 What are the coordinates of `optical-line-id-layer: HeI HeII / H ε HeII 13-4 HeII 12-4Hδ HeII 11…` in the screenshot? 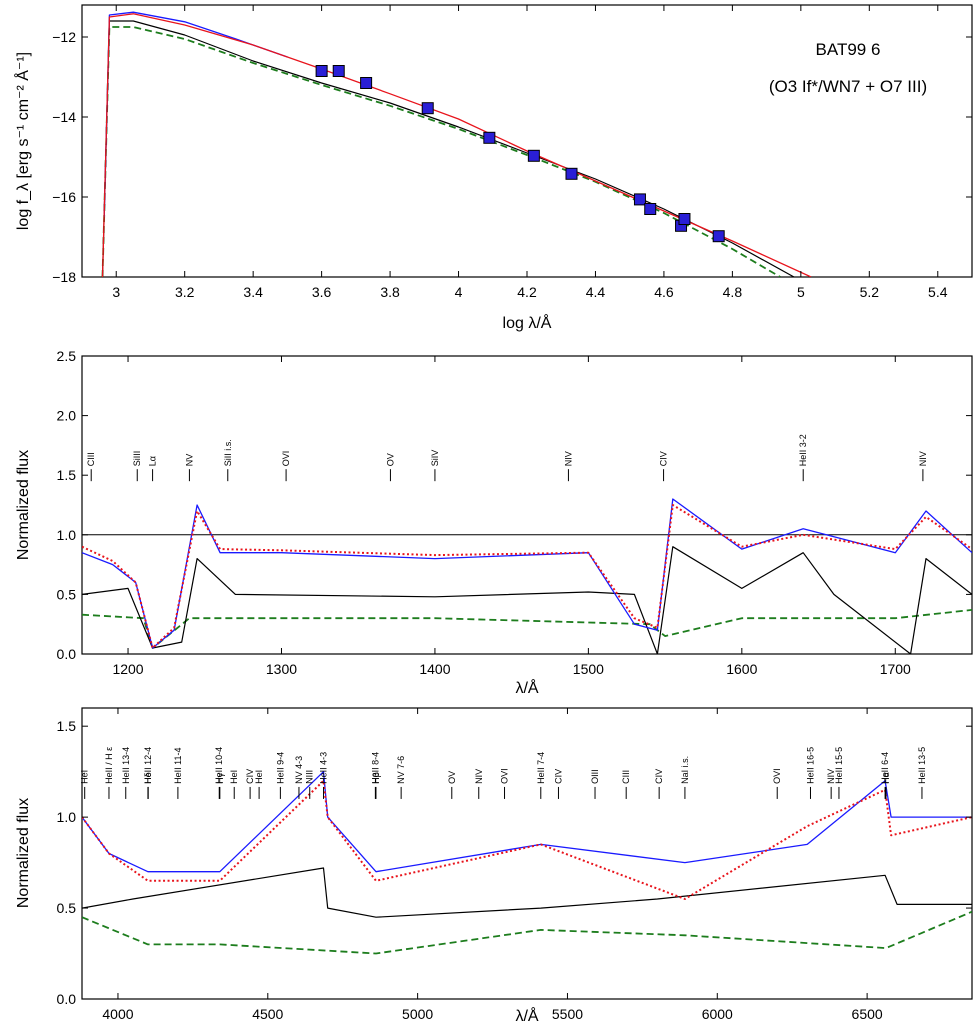 It's located at (503, 773).